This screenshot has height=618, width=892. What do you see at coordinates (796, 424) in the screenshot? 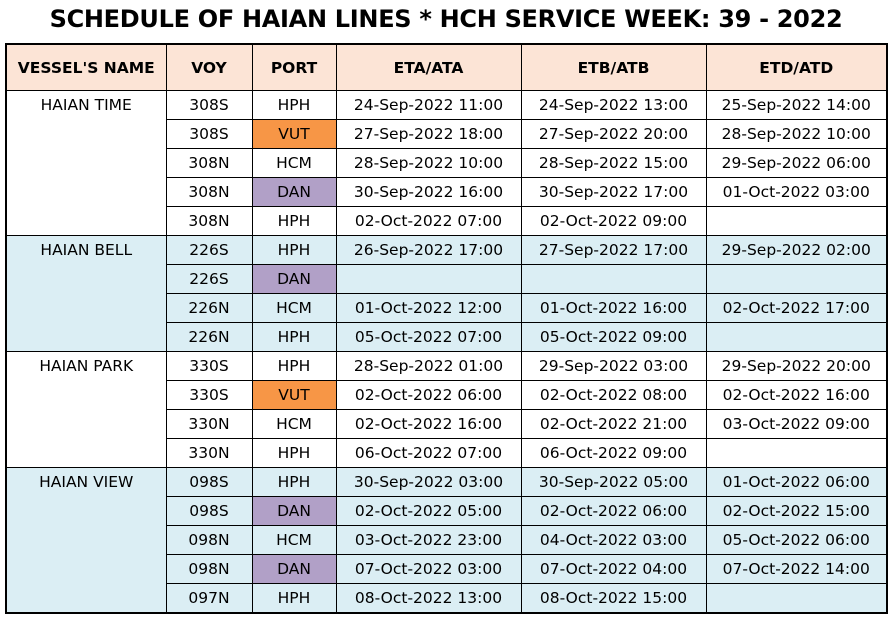
I see `etd-atd-cell: 03-Oct-2022 09:00` at bounding box center [796, 424].